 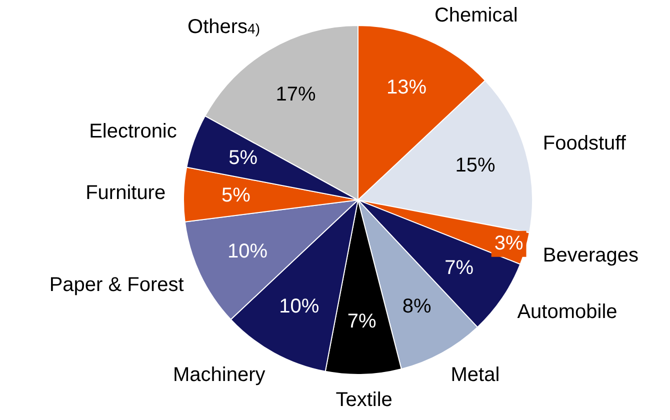 What do you see at coordinates (224, 27) in the screenshot?
I see `slice-label: Others4)` at bounding box center [224, 27].